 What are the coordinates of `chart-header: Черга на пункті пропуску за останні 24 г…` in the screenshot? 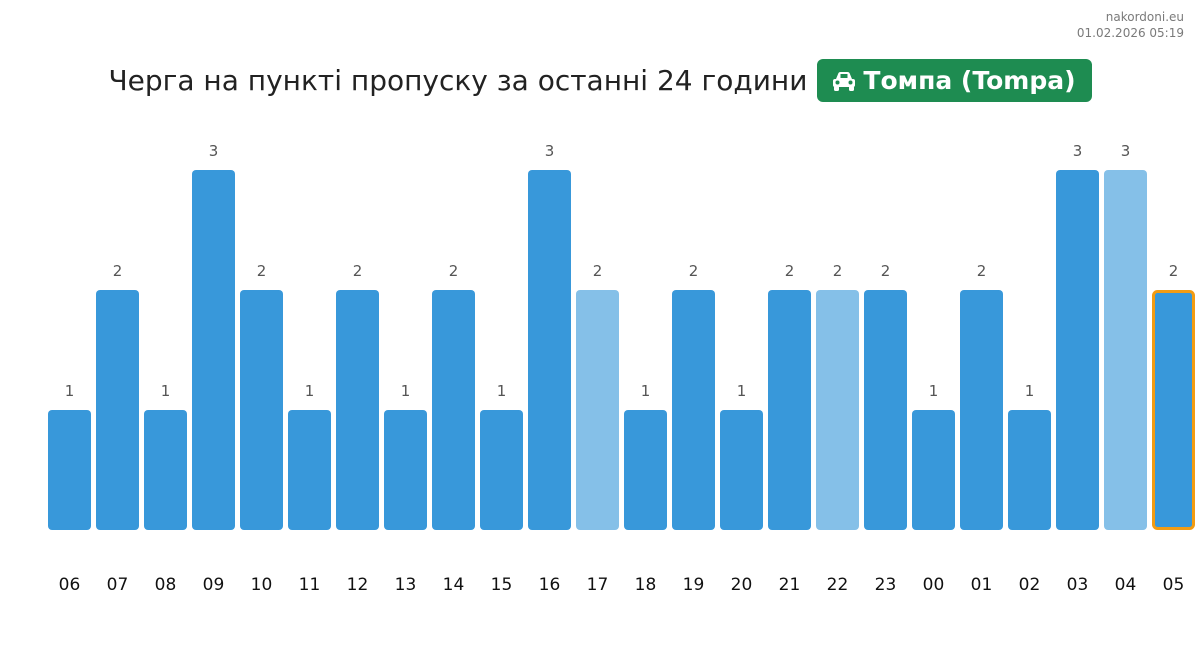 It's located at (600, 80).